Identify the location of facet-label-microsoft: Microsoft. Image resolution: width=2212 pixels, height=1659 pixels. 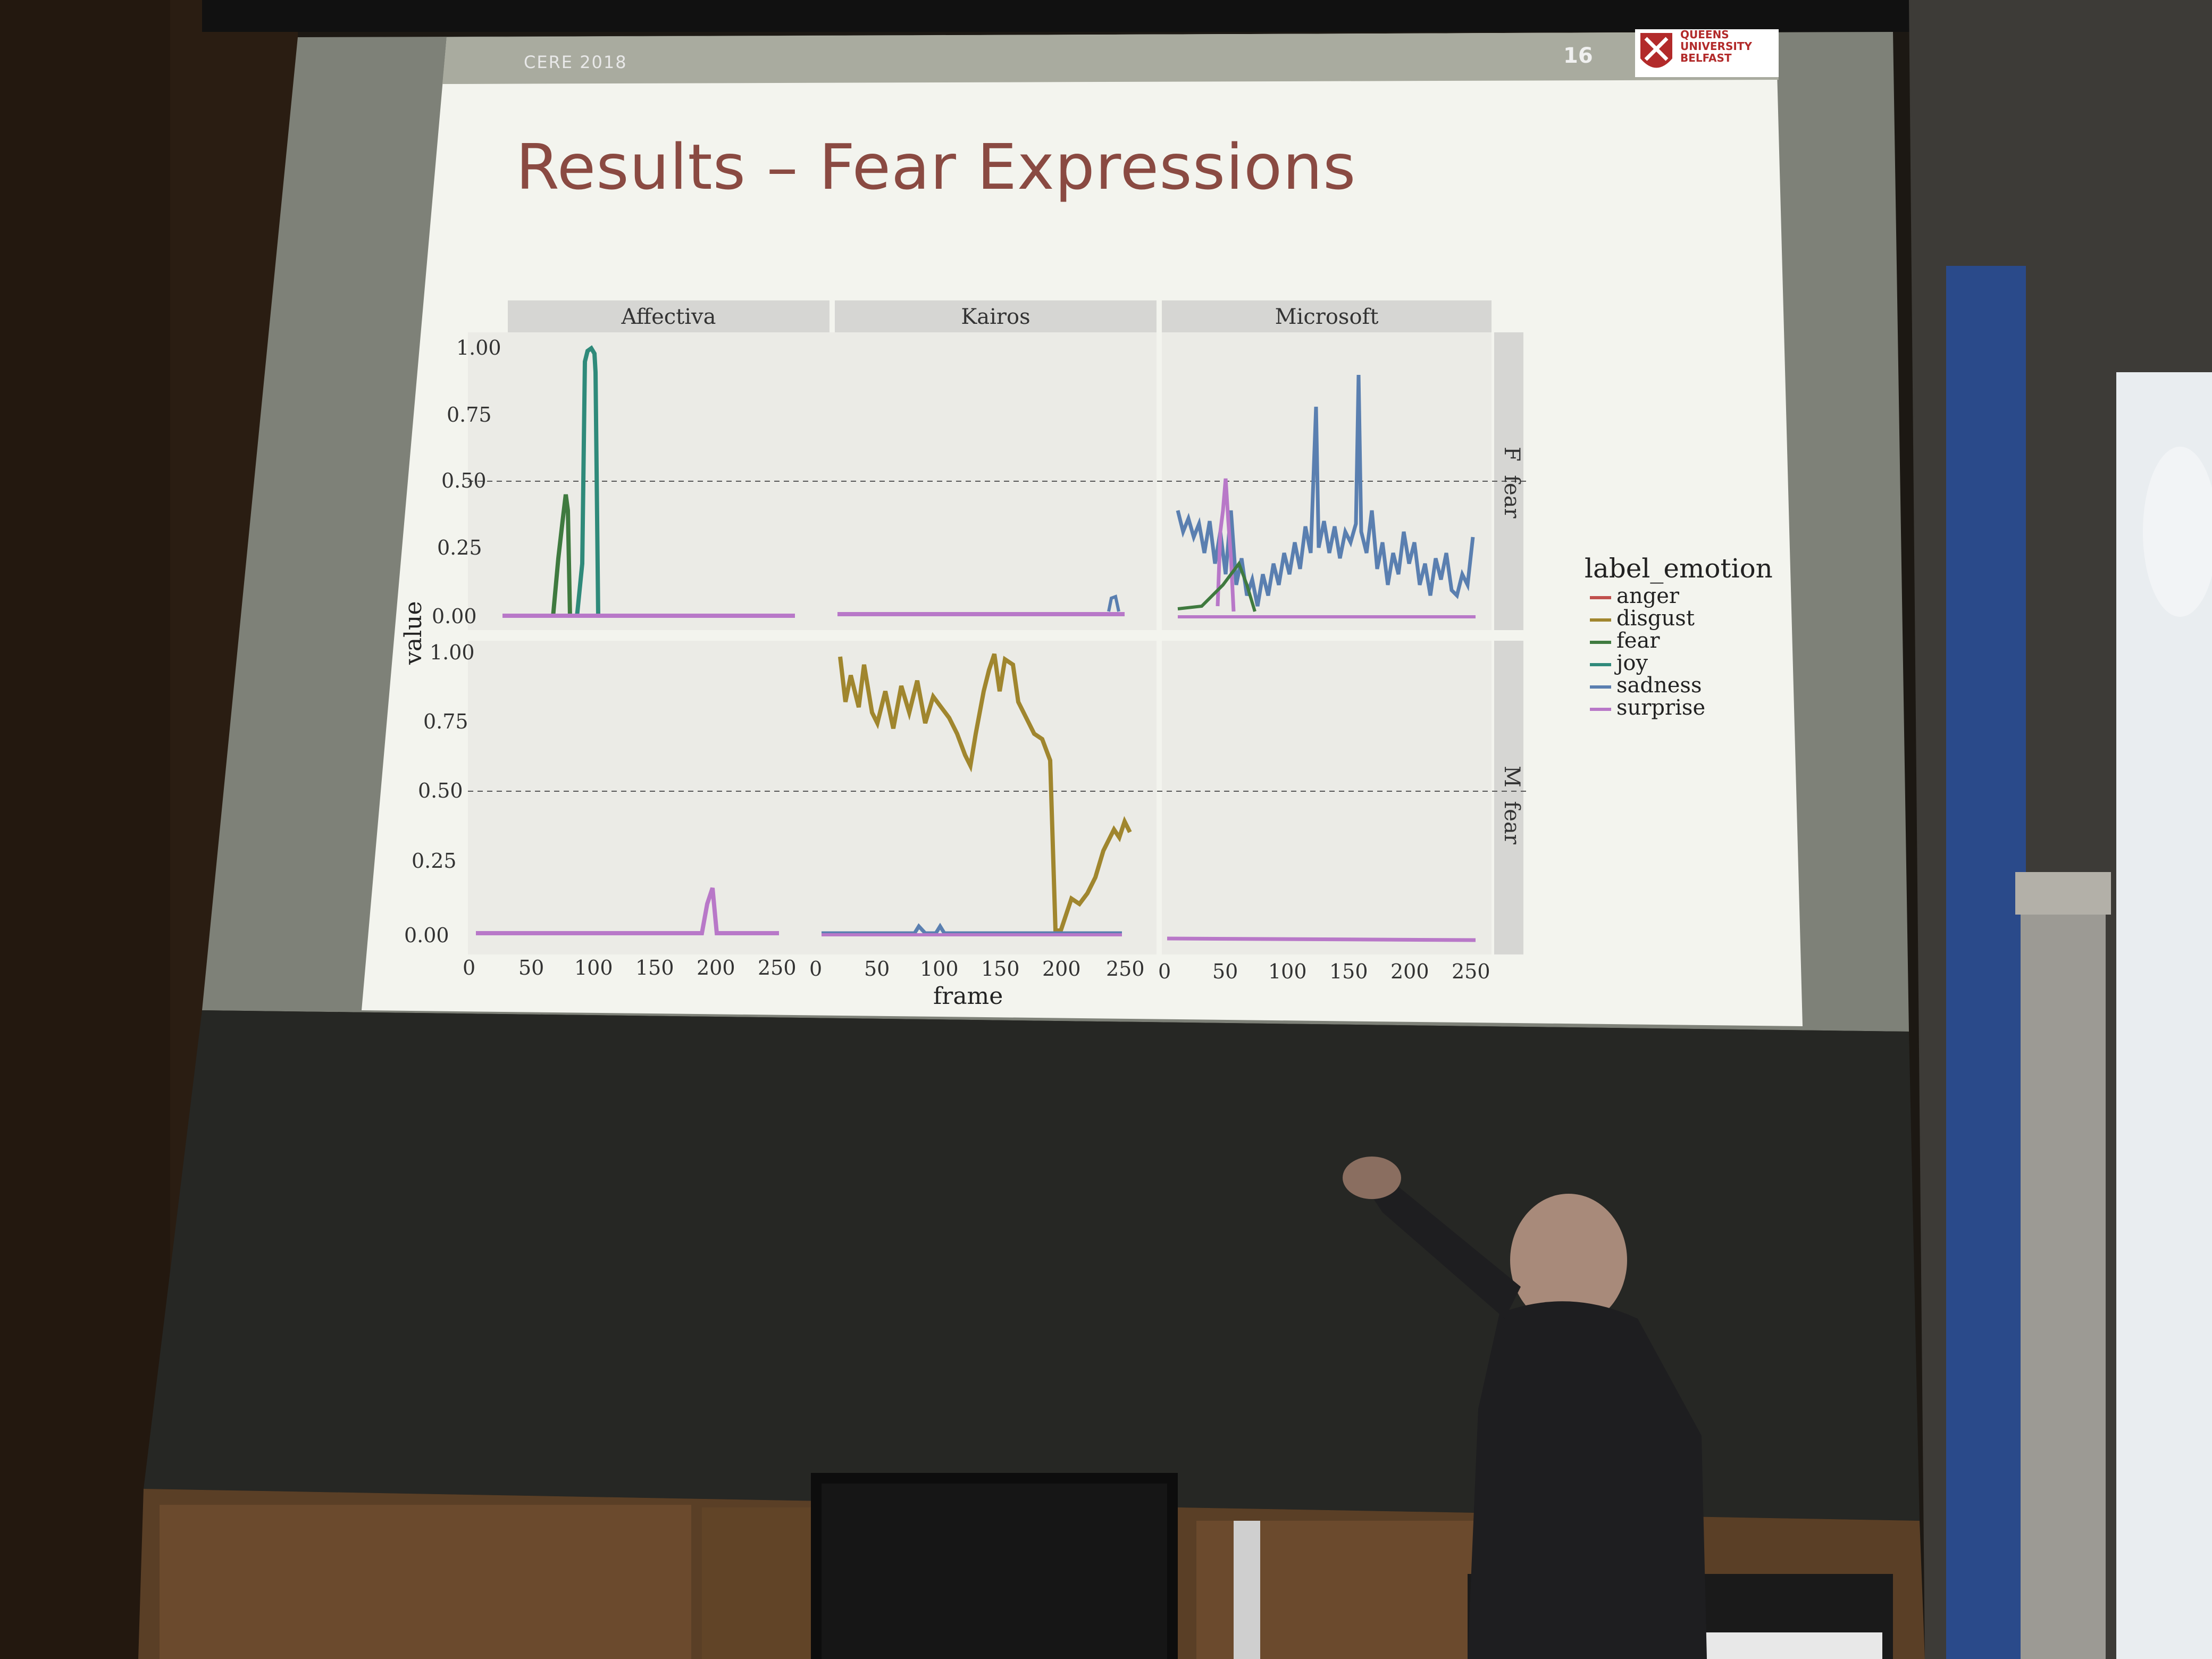
(1327, 317).